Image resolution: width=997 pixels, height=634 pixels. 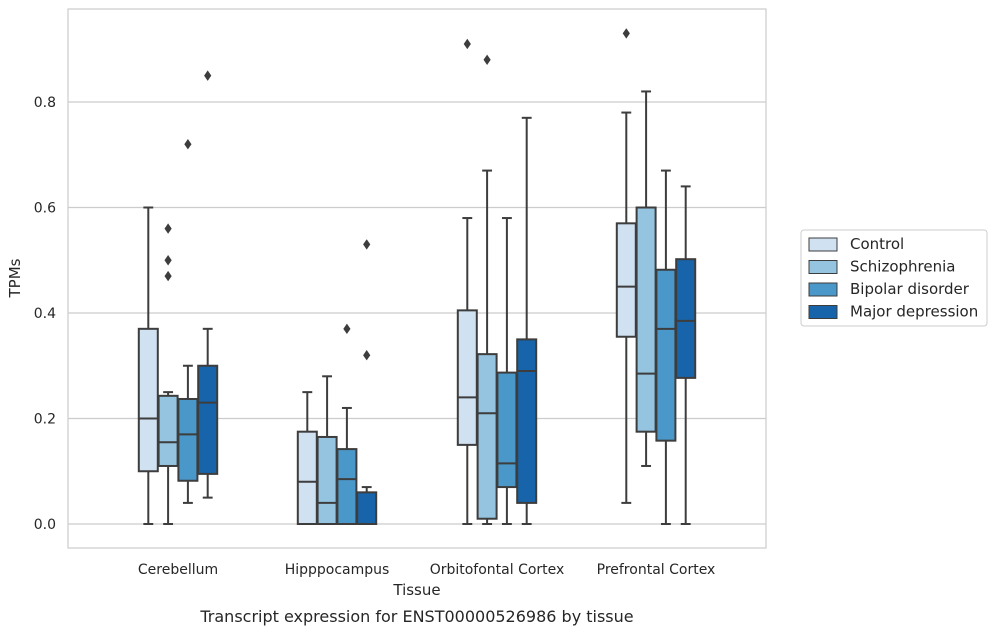 What do you see at coordinates (168, 374) in the screenshot?
I see `box-schizophrenia-cerebellum` at bounding box center [168, 374].